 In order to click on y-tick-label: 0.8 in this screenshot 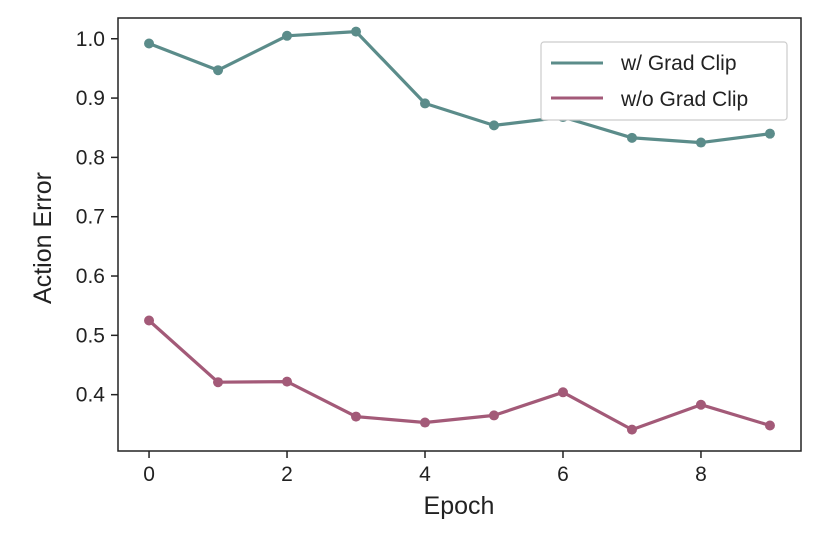, I will do `click(90, 157)`.